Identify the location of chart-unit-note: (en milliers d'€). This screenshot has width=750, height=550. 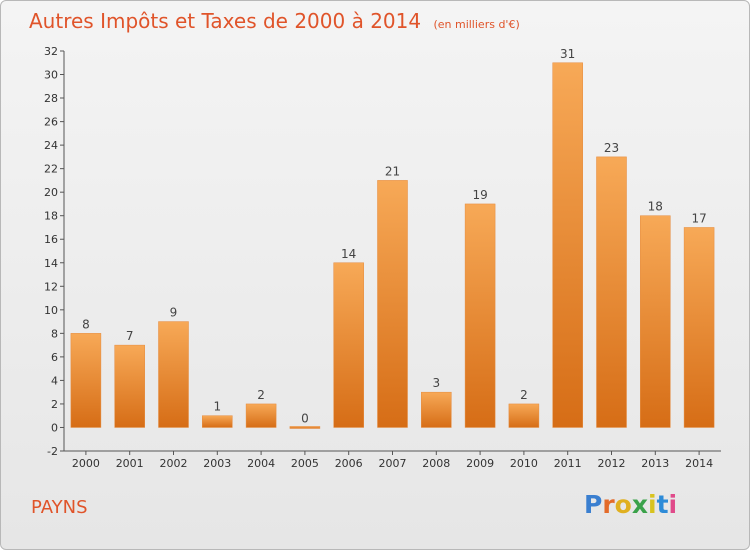
(476, 24).